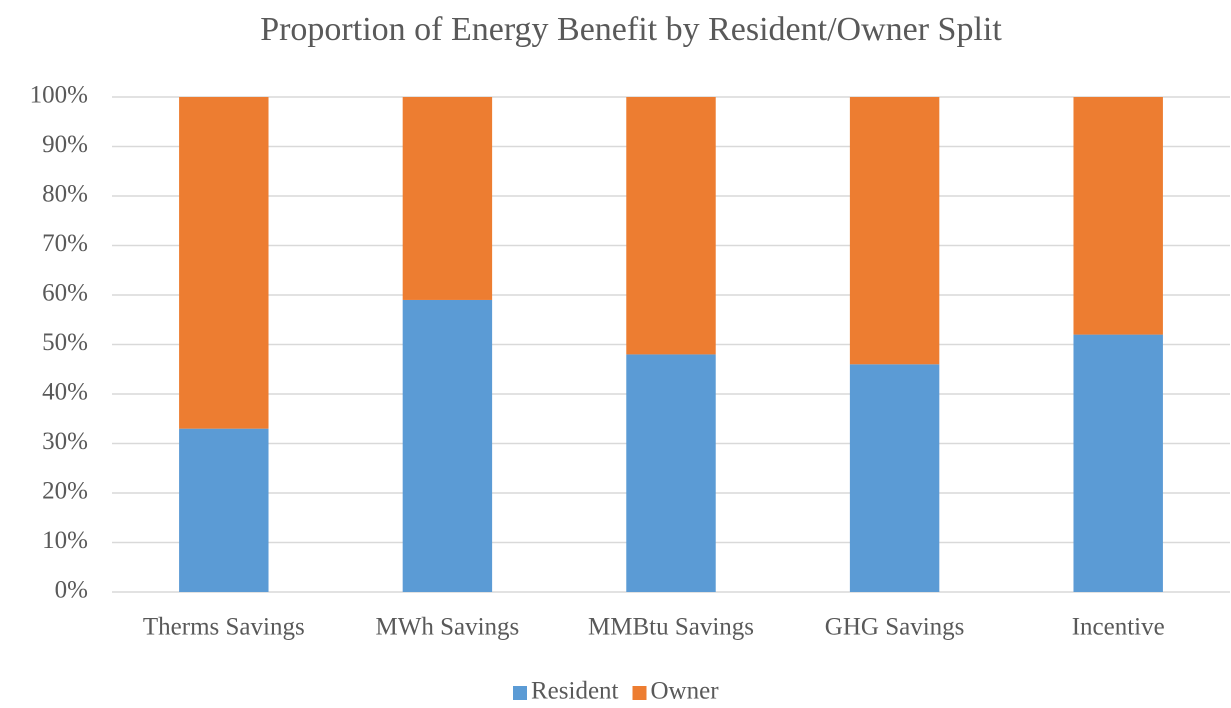 The height and width of the screenshot is (708, 1231). Describe the element at coordinates (65, 243) in the screenshot. I see `y-tick-label: 70%` at that location.